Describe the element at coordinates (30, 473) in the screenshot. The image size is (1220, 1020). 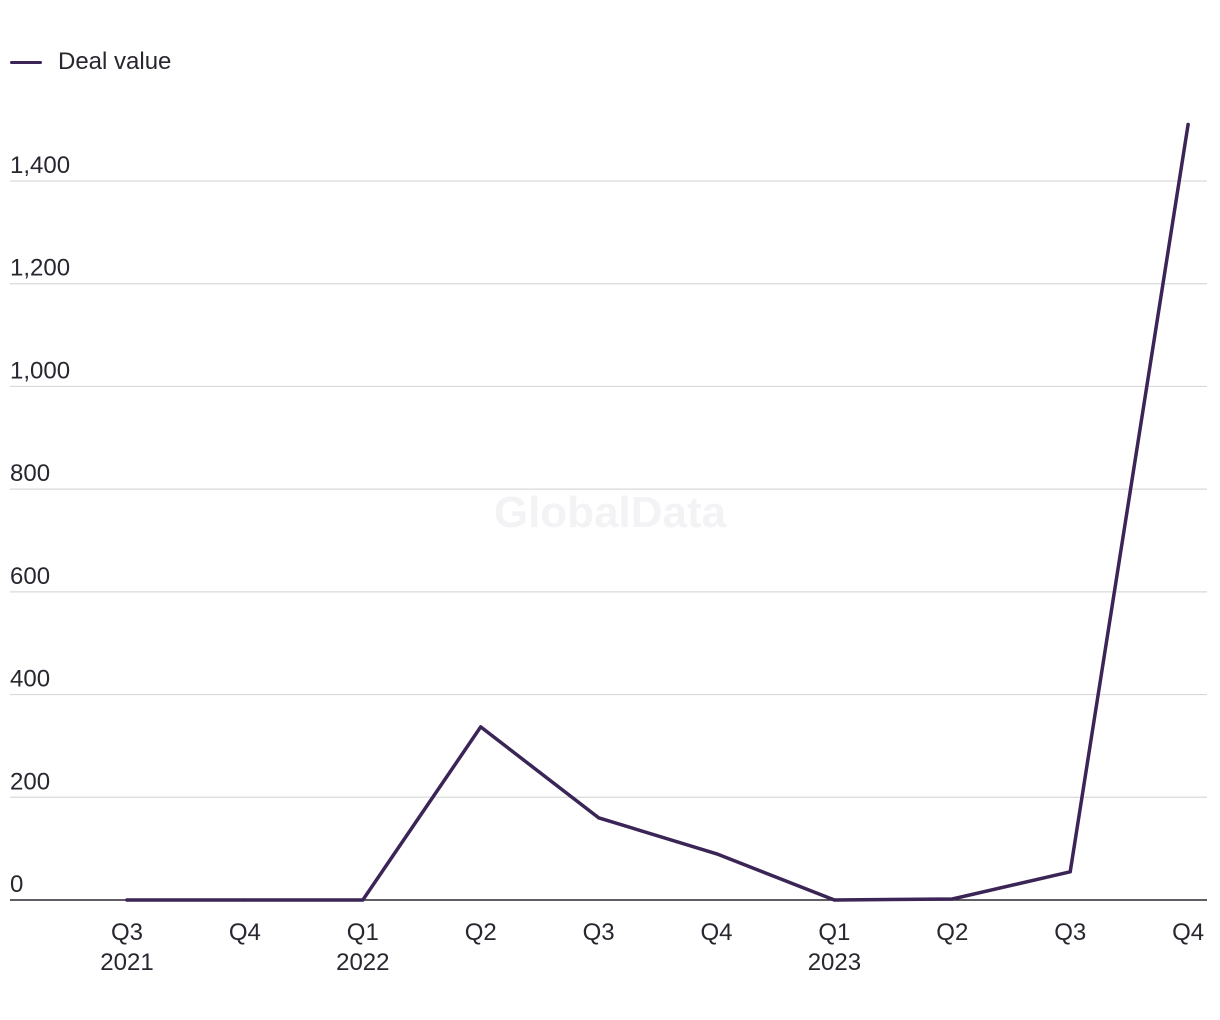
I see `y-tick-label: 800` at that location.